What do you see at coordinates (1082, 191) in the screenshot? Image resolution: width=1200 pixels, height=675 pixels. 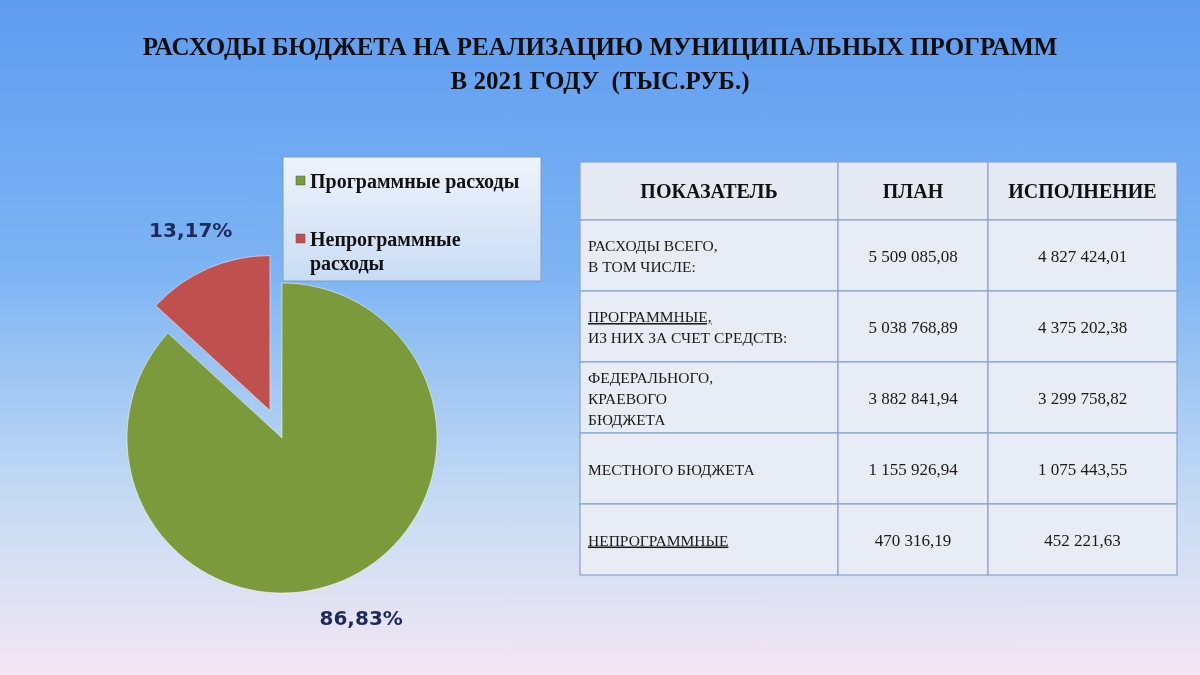 I see `category-label: ИСПОЛНЕНИЕ` at bounding box center [1082, 191].